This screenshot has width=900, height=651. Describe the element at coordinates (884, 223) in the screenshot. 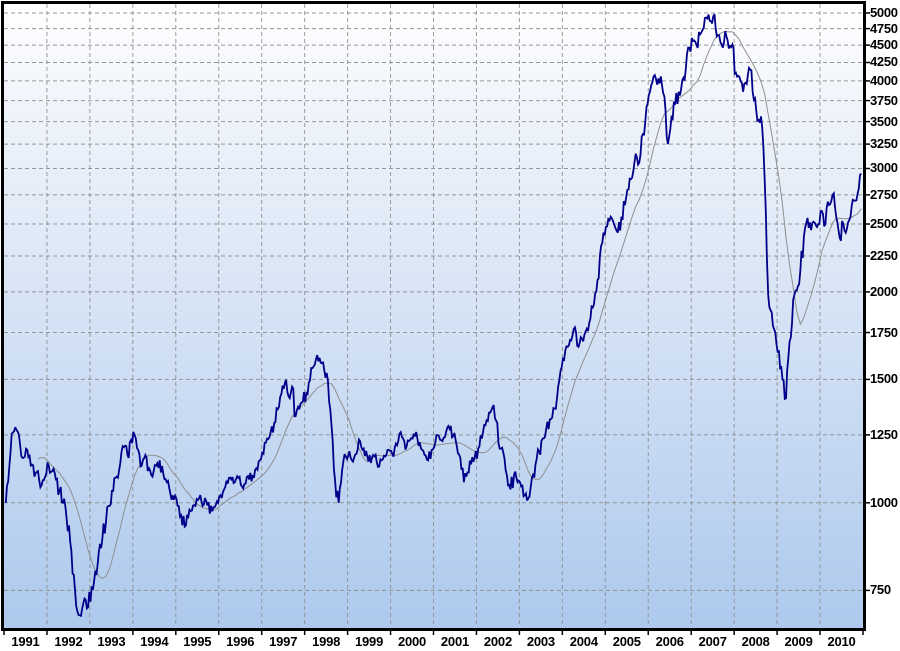

I see `y-axis-label: 2500` at that location.